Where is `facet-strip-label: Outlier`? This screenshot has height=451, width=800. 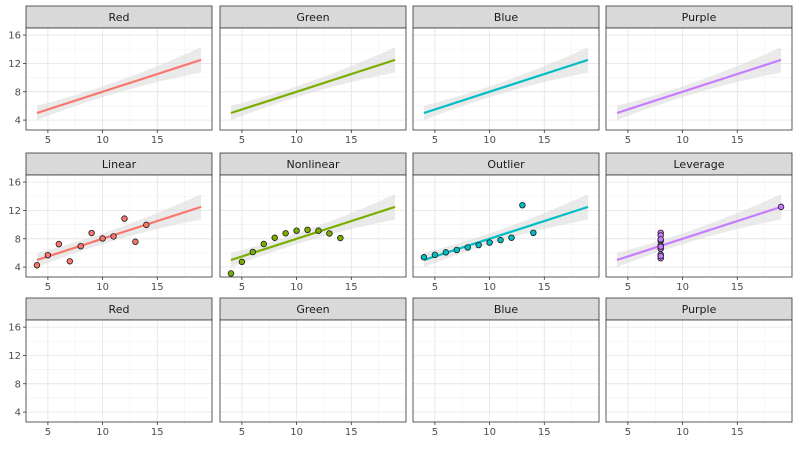 facet-strip-label: Outlier is located at coordinates (506, 164).